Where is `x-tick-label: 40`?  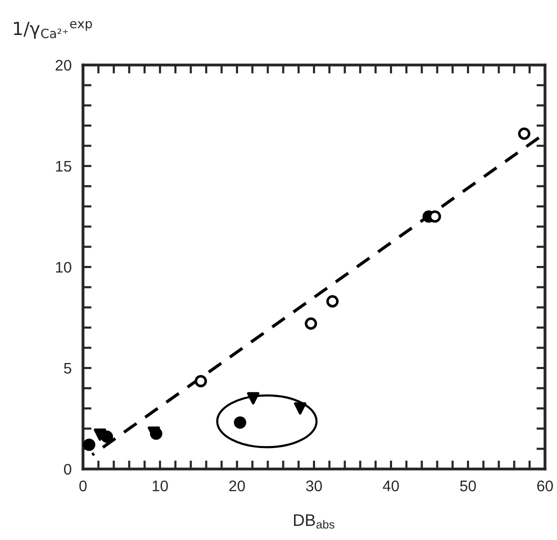
x-tick-label: 40 is located at coordinates (390, 486).